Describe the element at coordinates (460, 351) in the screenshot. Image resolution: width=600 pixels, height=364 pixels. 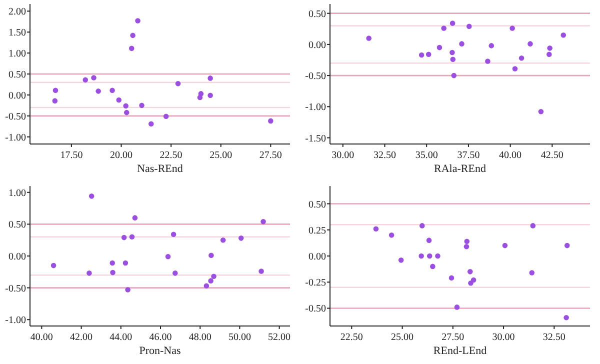
I see `x-axis-title: REnd-LEnd` at that location.